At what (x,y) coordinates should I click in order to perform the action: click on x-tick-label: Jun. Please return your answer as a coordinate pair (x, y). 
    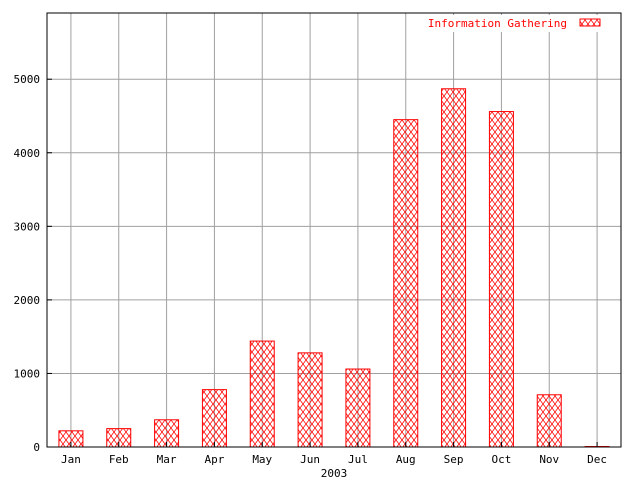
    Looking at the image, I should click on (310, 459).